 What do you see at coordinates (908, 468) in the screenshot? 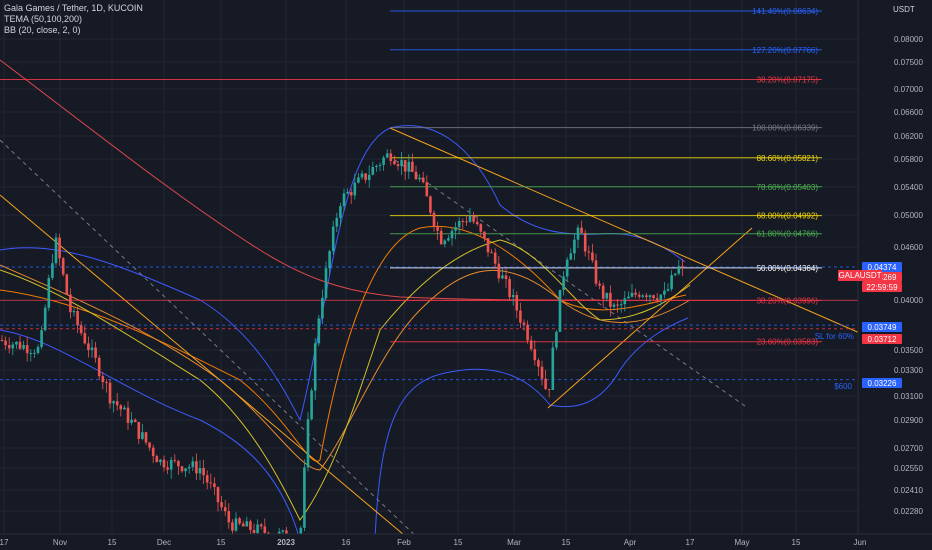
I see `y-tick-label: 0.02550` at bounding box center [908, 468].